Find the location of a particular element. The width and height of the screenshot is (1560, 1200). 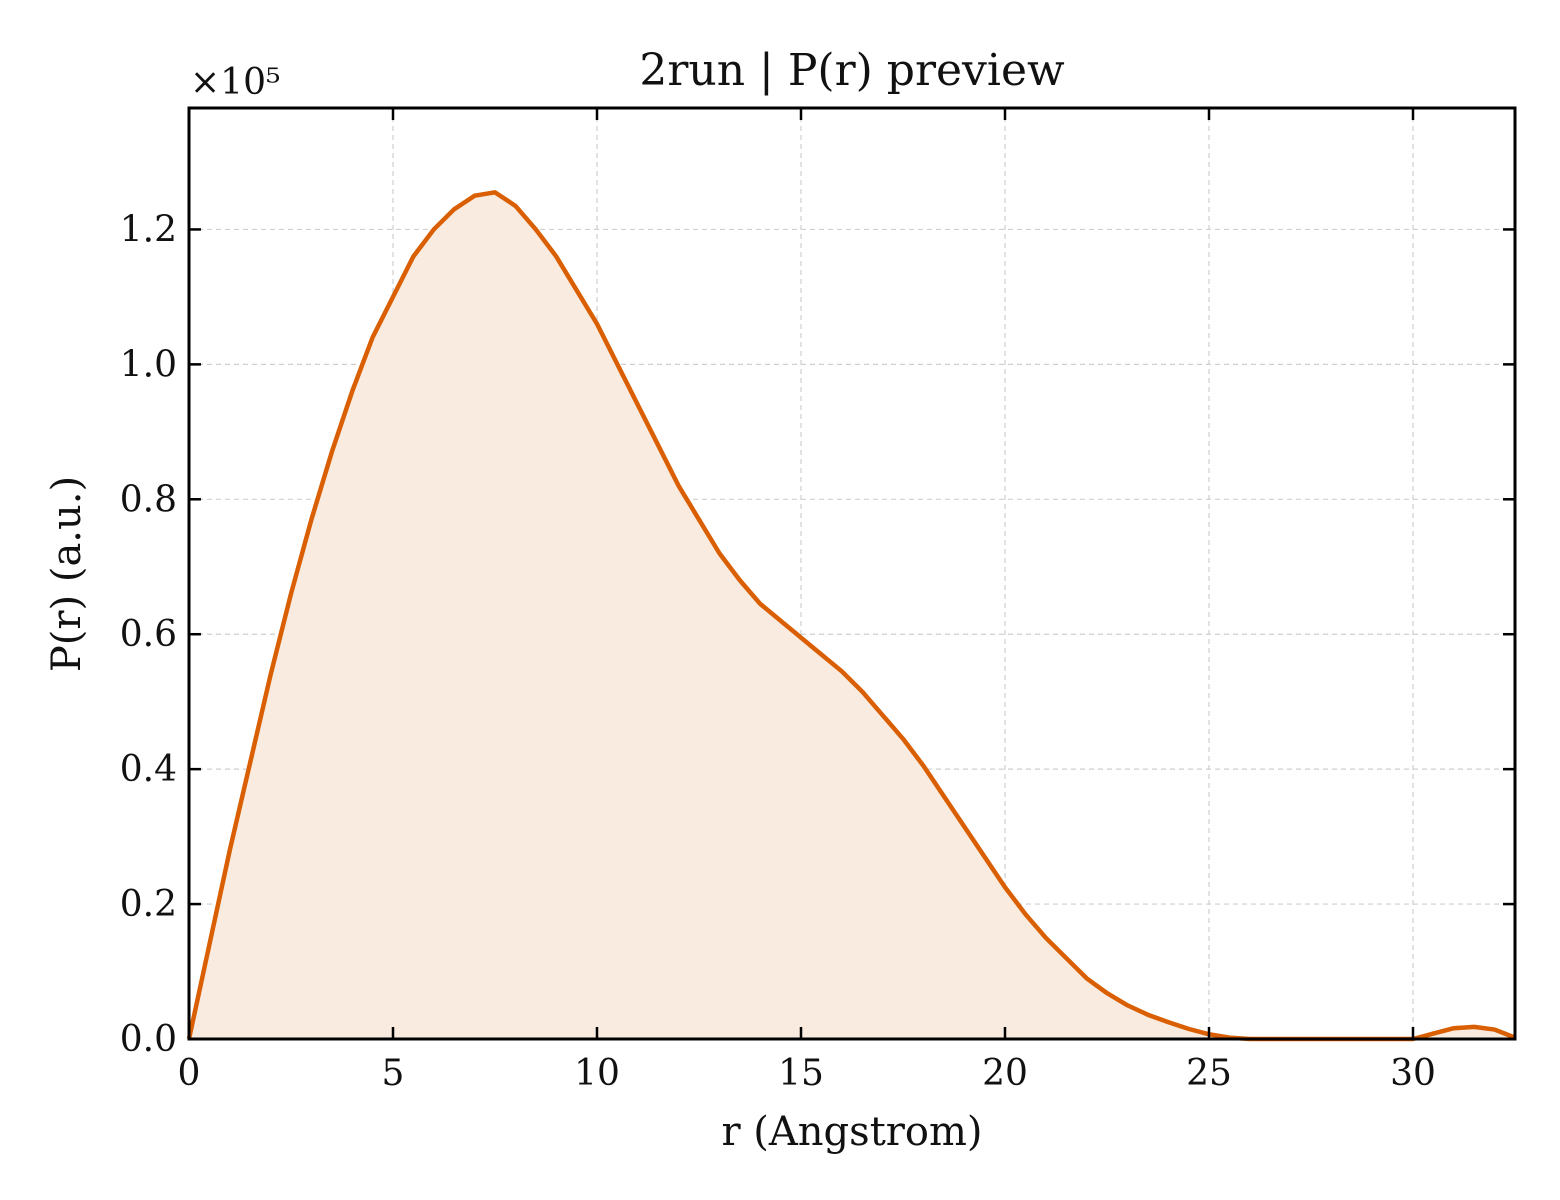

y-tick-label: 1.0 is located at coordinates (148, 364).